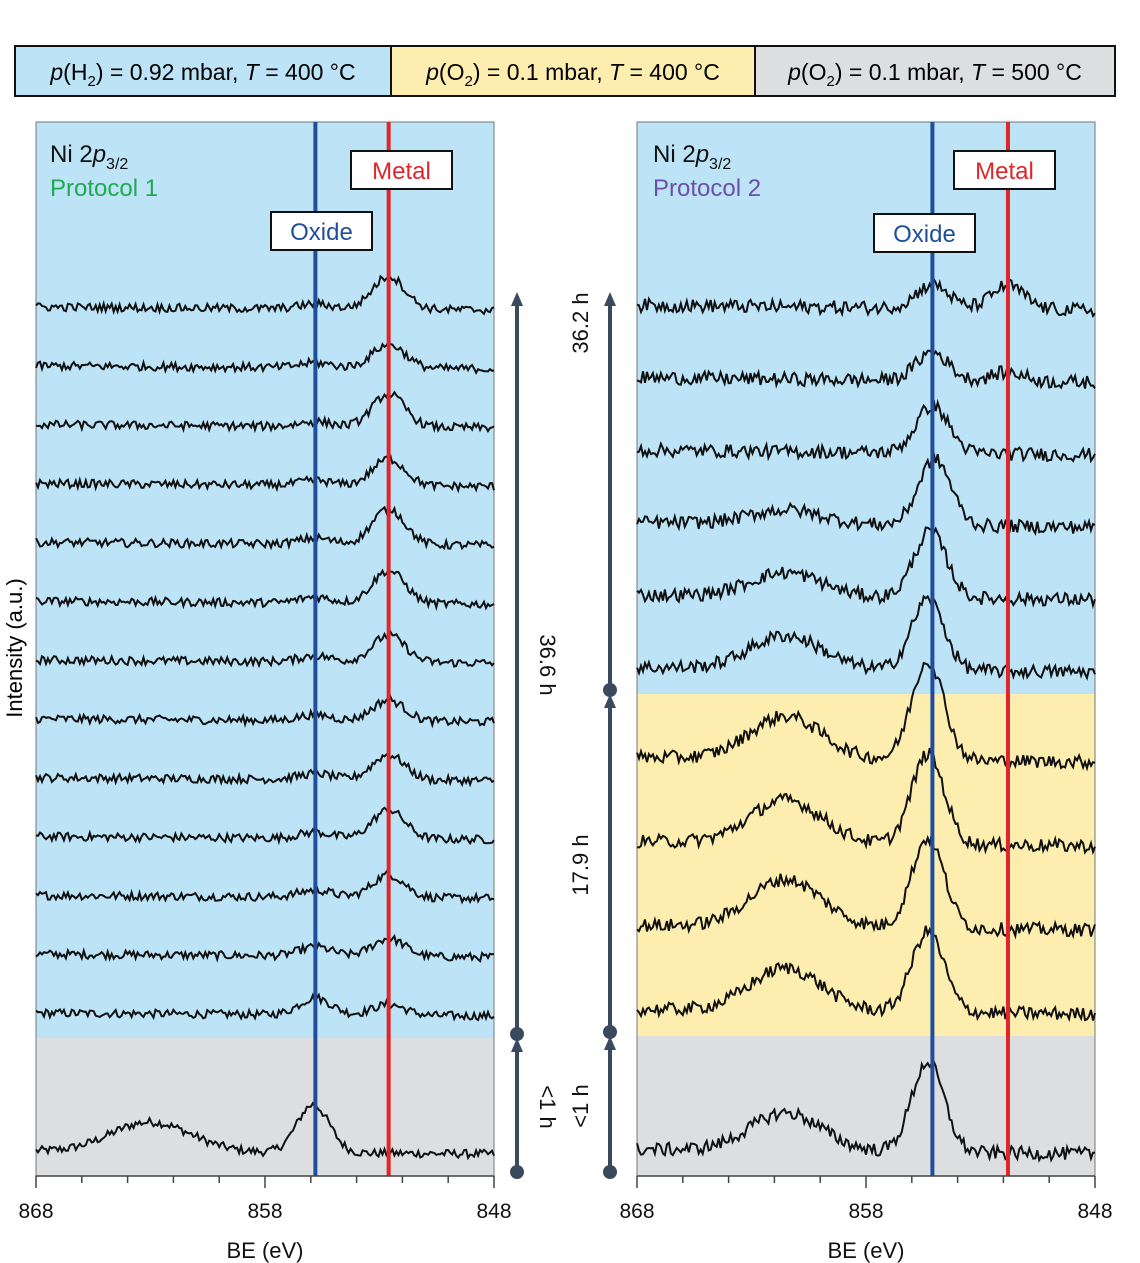 The width and height of the screenshot is (1140, 1263). Describe the element at coordinates (547, 664) in the screenshot. I see `time-label: 36.6 h` at that location.